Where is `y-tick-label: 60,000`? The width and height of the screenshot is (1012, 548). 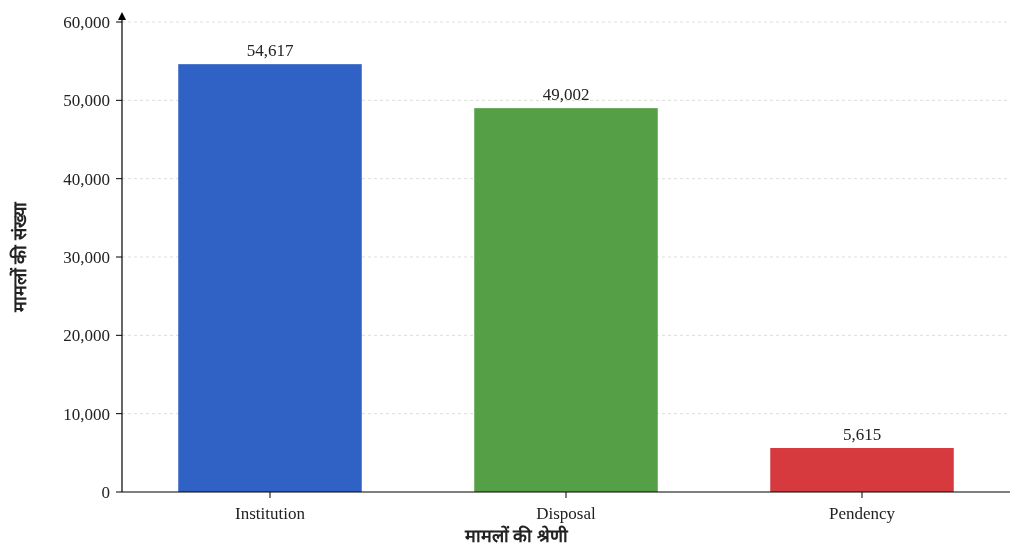 y-tick-label: 60,000 is located at coordinates (86, 22).